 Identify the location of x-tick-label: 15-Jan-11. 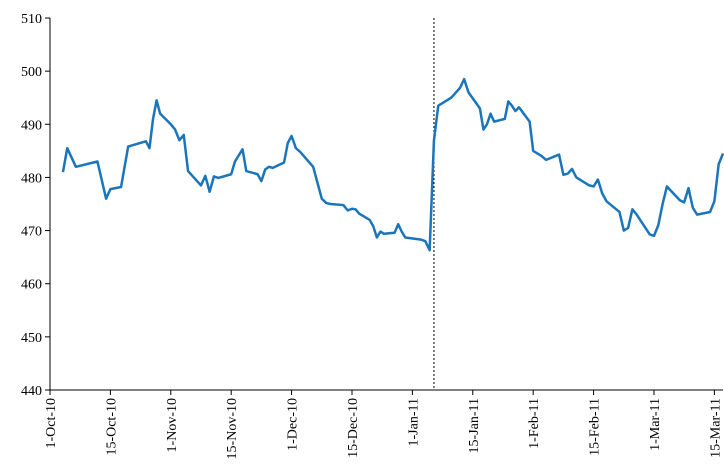
(474, 425).